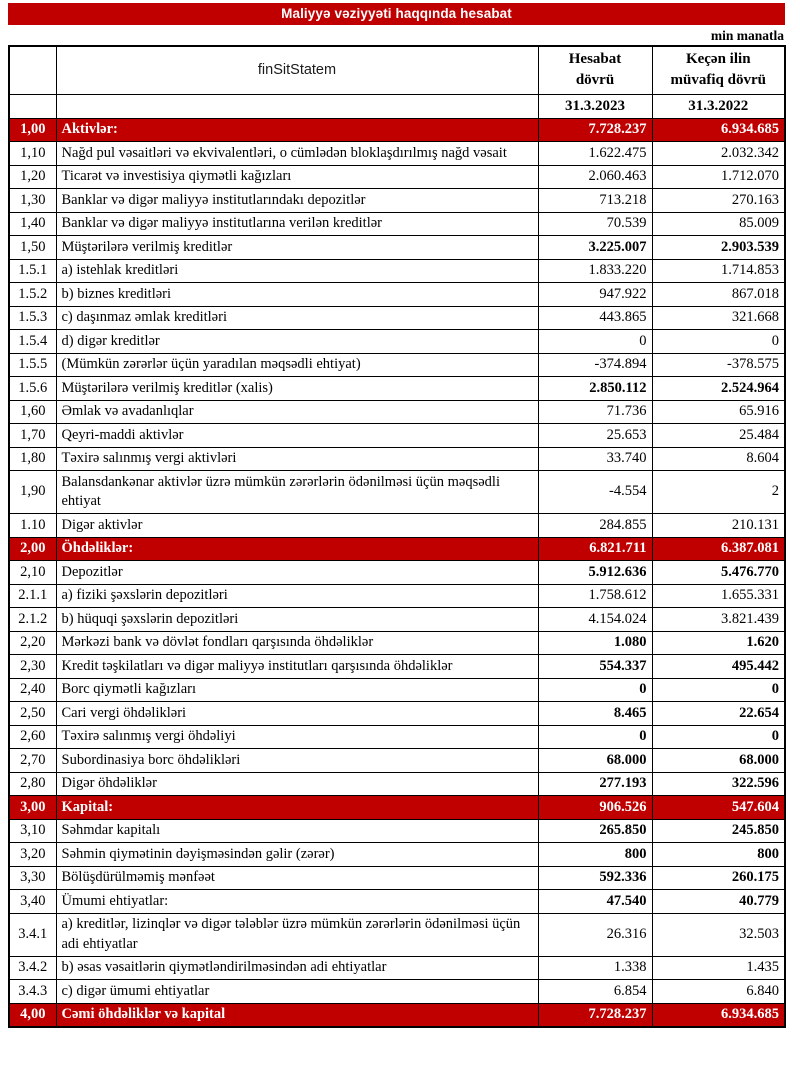  Describe the element at coordinates (595, 411) in the screenshot. I see `row-value-current: 71.736` at that location.